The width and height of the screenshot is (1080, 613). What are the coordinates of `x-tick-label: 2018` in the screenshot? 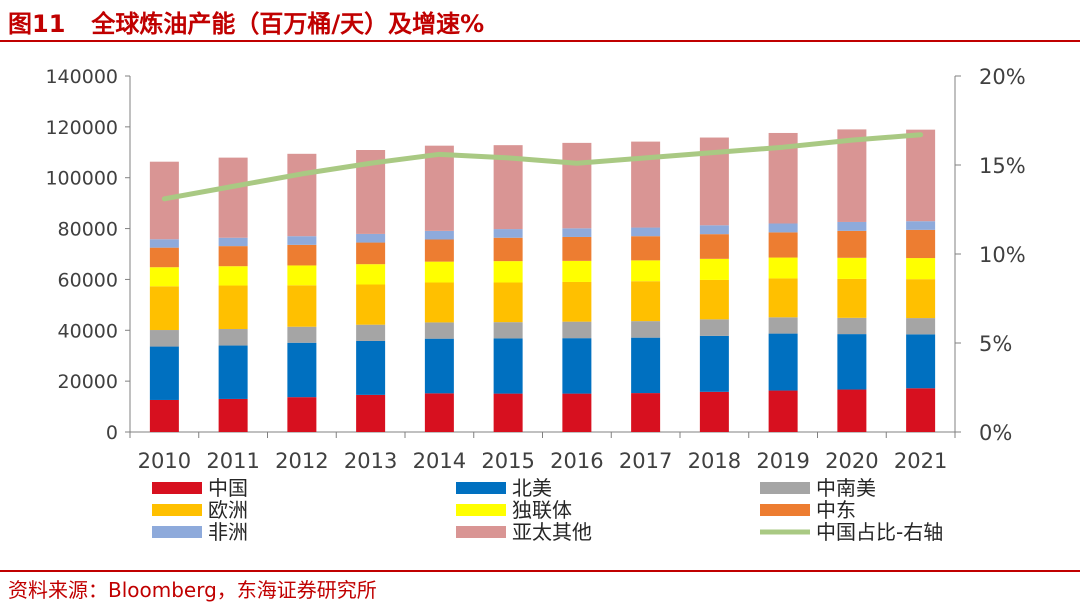 It's located at (714, 461).